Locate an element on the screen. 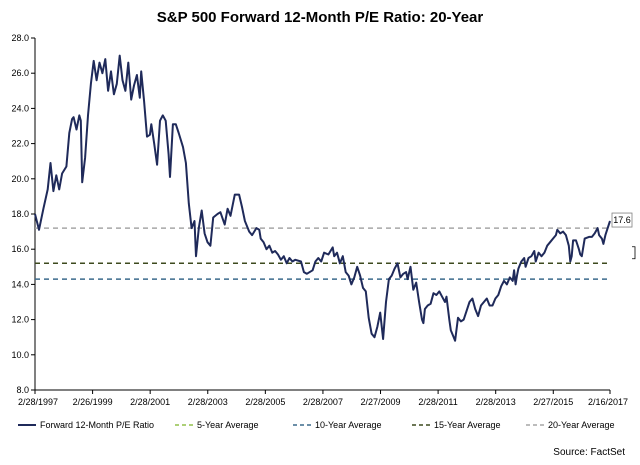  y-tick-label: 8.0 is located at coordinates (22, 390).